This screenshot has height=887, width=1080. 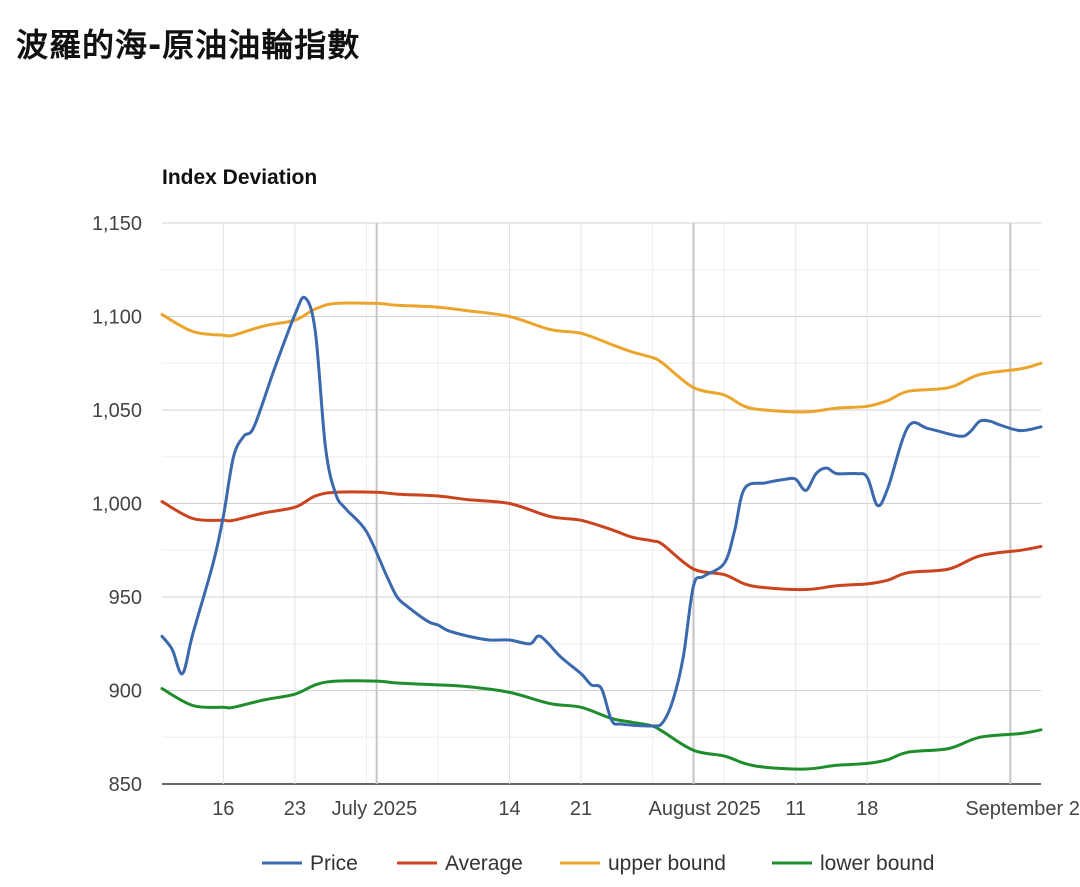 I want to click on x-tick-label: 14, so click(x=509, y=809).